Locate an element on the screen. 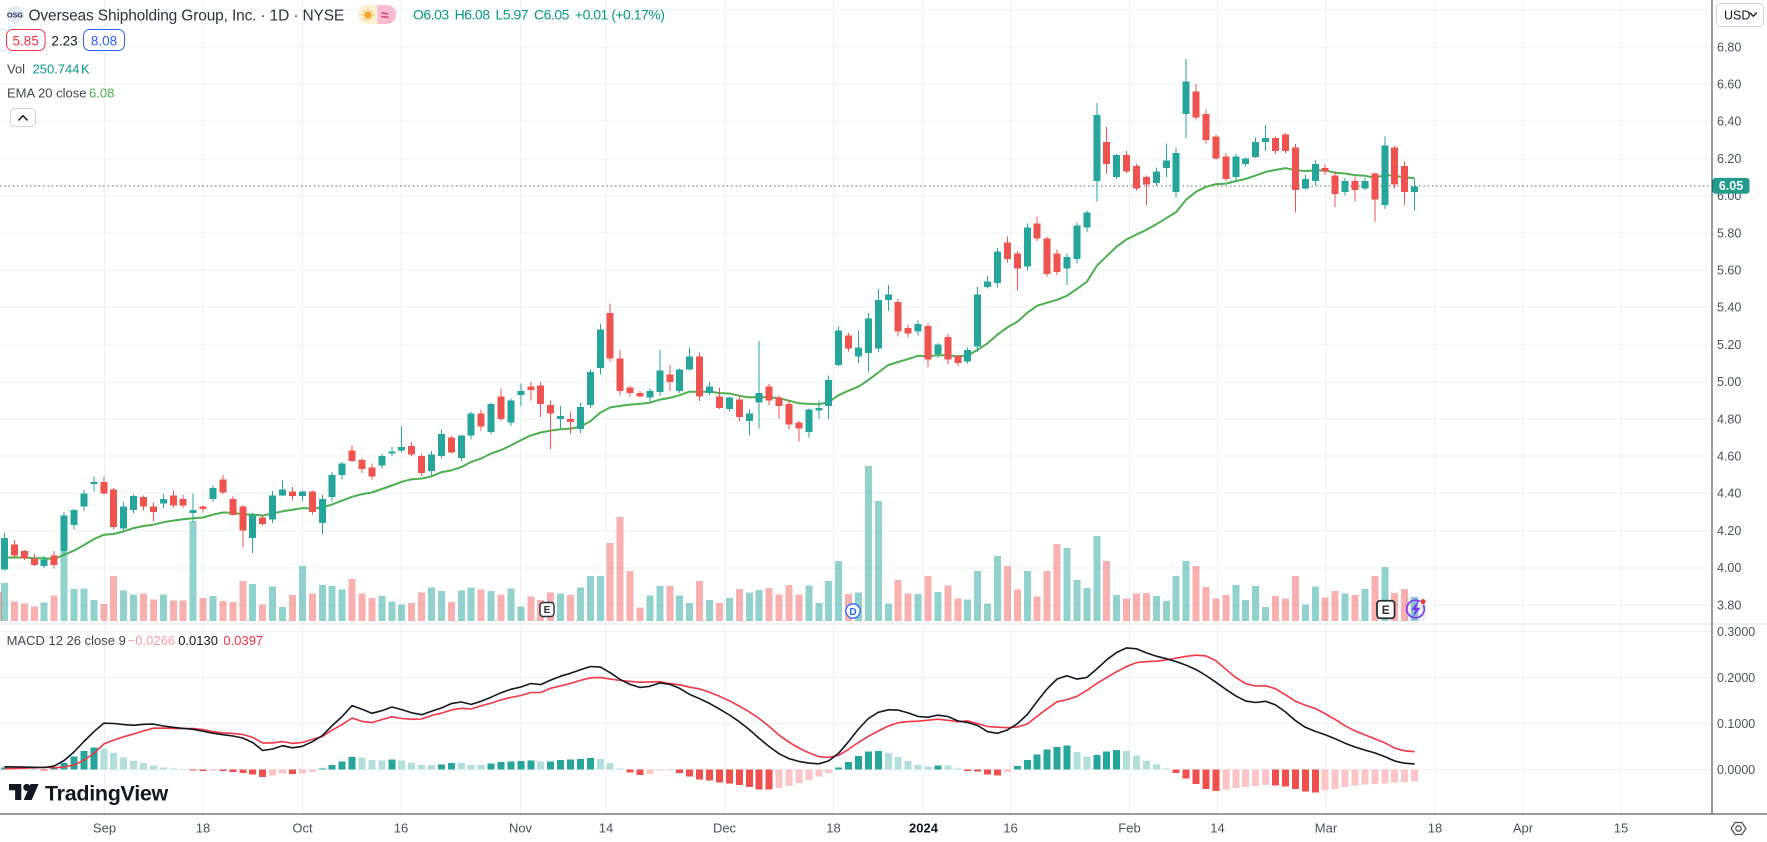 This screenshot has height=842, width=1767. svg-text: USD is located at coordinates (1737, 16).